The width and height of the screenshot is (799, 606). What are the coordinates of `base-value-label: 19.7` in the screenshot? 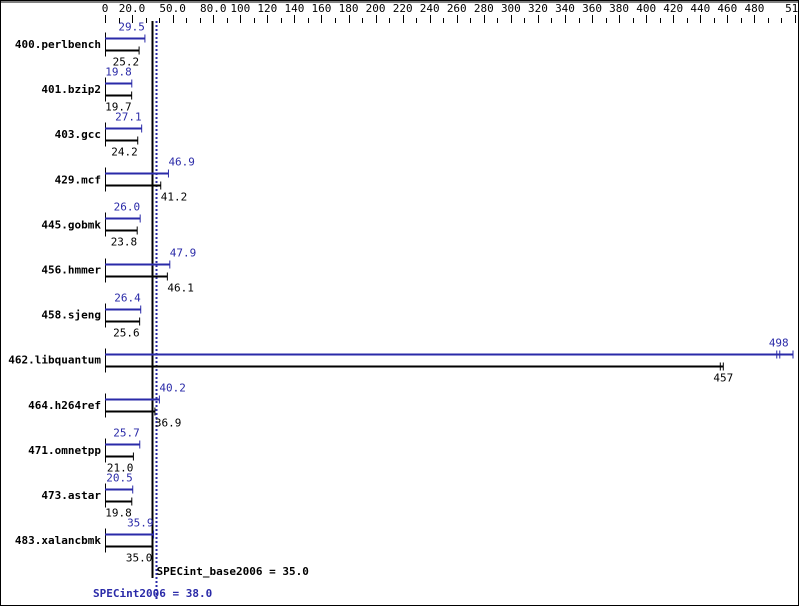 It's located at (118, 107).